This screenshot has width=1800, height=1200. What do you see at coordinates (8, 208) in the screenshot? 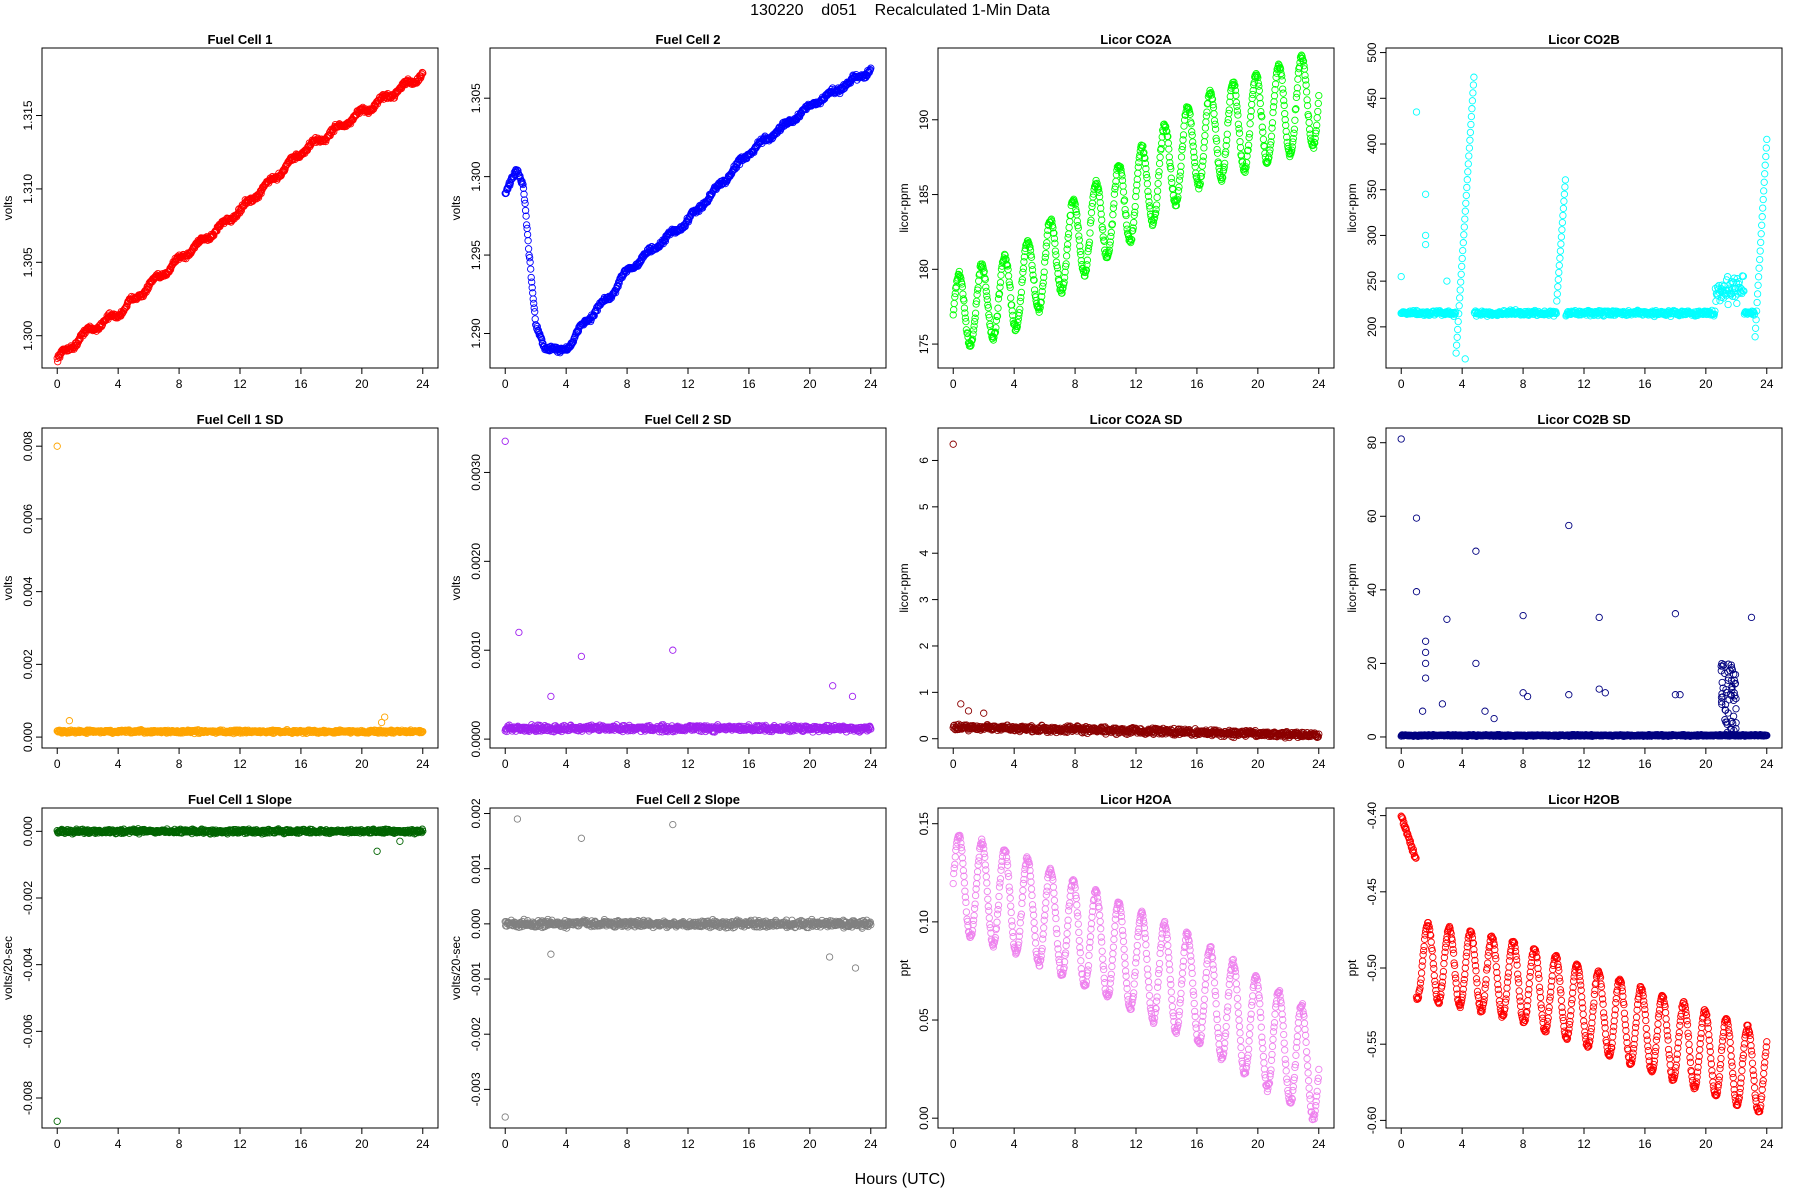
I see `y-axis-label: volts` at bounding box center [8, 208].